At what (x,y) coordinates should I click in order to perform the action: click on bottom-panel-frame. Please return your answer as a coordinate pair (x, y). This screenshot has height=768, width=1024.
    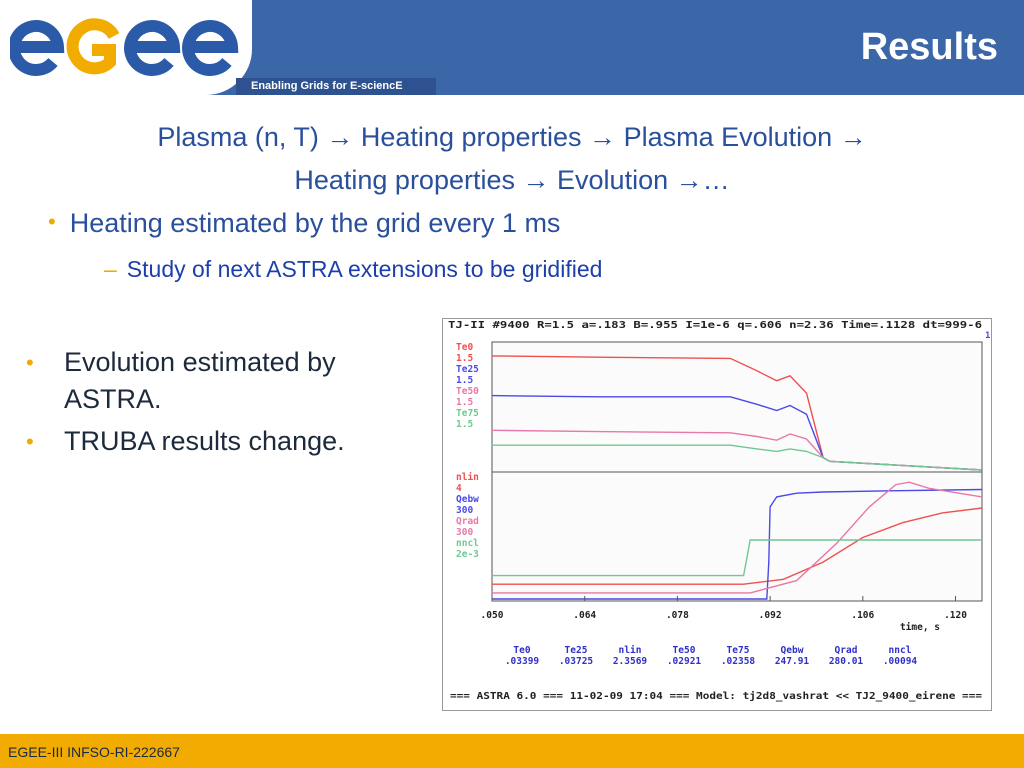
    Looking at the image, I should click on (737, 536).